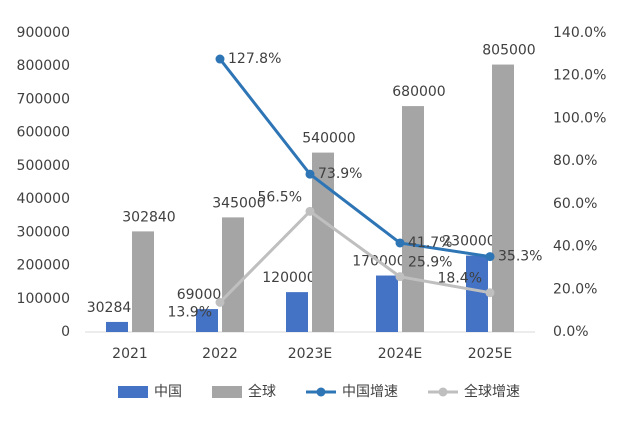 This screenshot has width=634, height=427. What do you see at coordinates (575, 161) in the screenshot?
I see `y2-tick-label: 80.0%` at bounding box center [575, 161].